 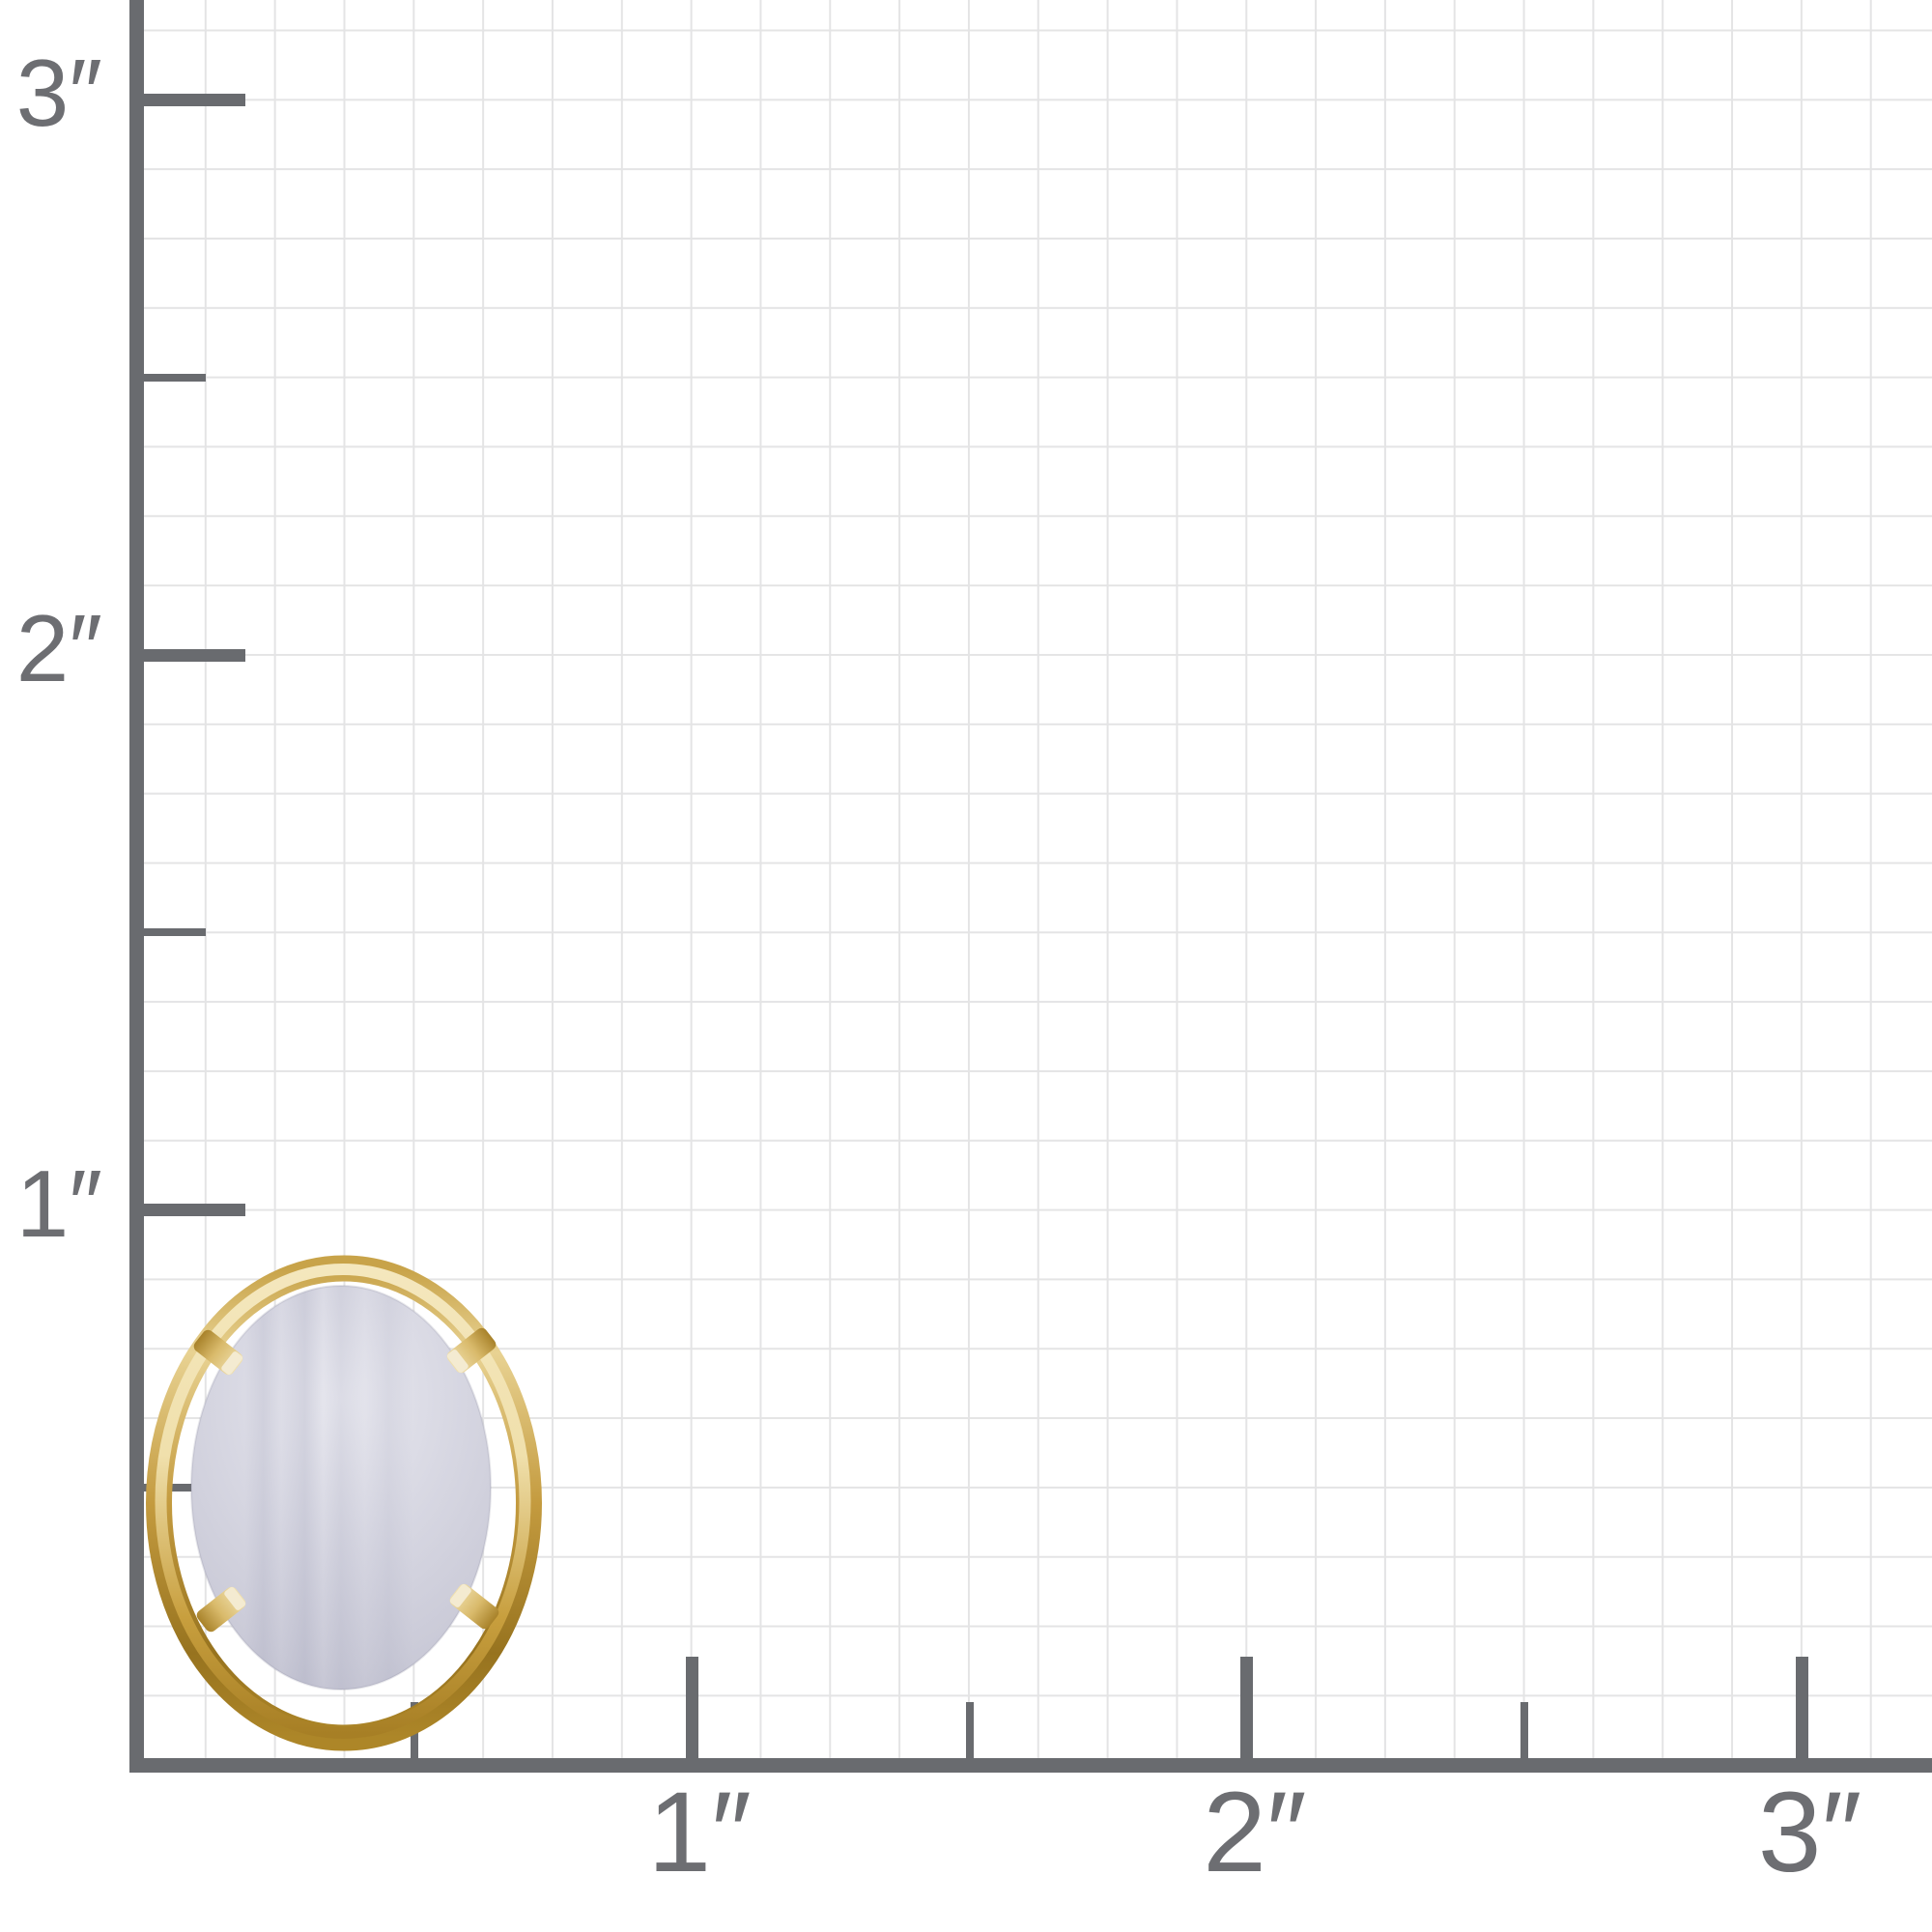 I want to click on y-major-tick-2-inch, so click(x=194, y=655).